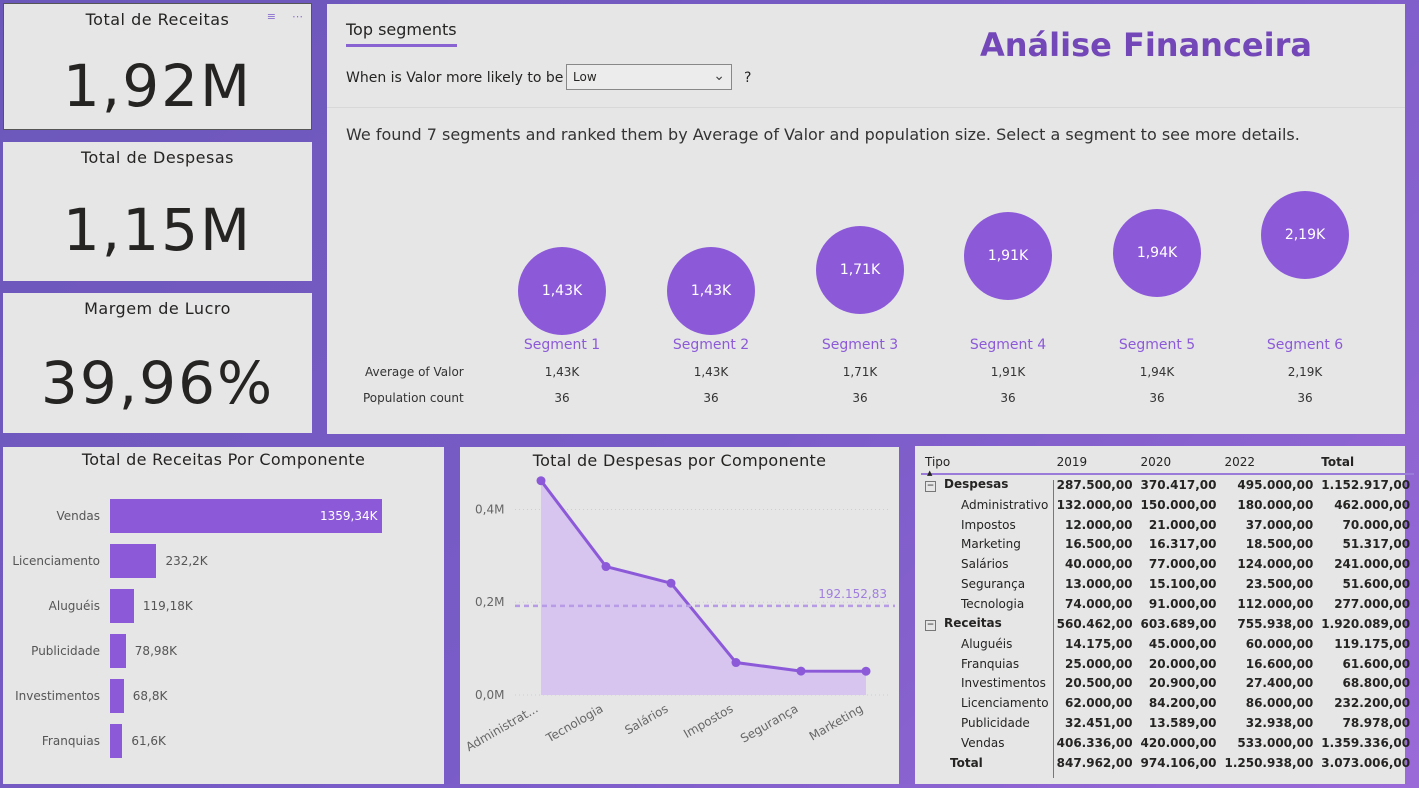 Image resolution: width=1419 pixels, height=788 pixels. I want to click on row-name: Administrativo, so click(1005, 504).